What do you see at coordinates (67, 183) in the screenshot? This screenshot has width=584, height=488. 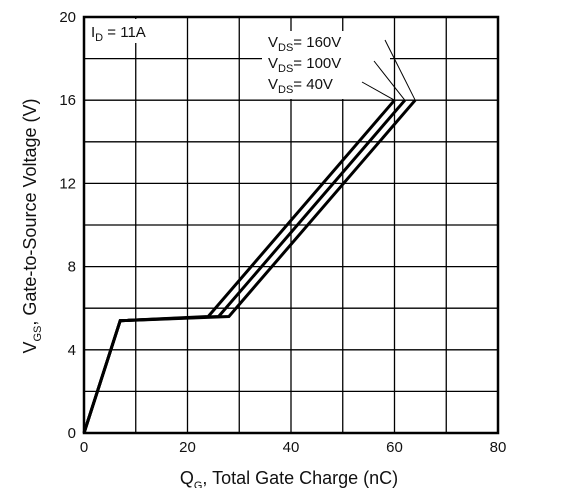 I see `y-tick-label: 12` at bounding box center [67, 183].